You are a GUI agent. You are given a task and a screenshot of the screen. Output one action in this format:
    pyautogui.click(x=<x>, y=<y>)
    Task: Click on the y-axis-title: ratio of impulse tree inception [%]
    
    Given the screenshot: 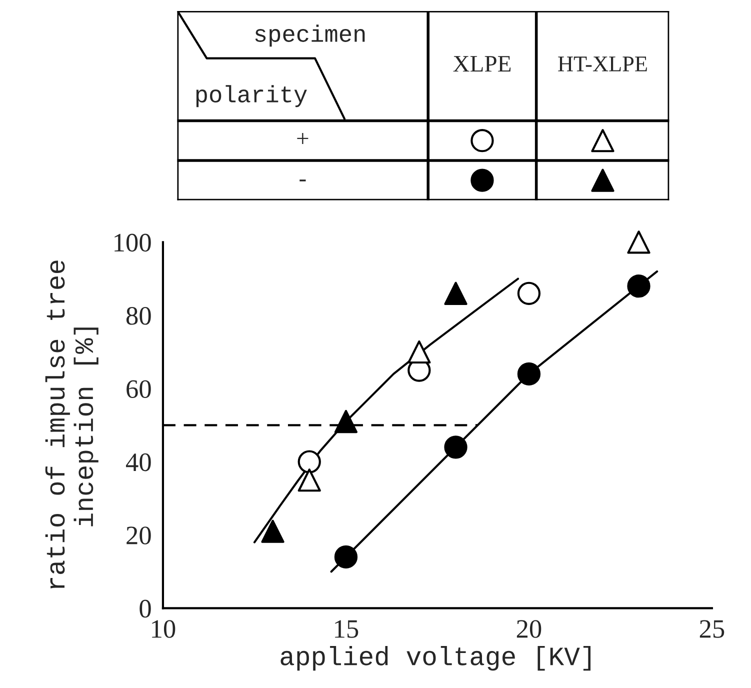 What is the action you would take?
    pyautogui.click(x=71, y=424)
    